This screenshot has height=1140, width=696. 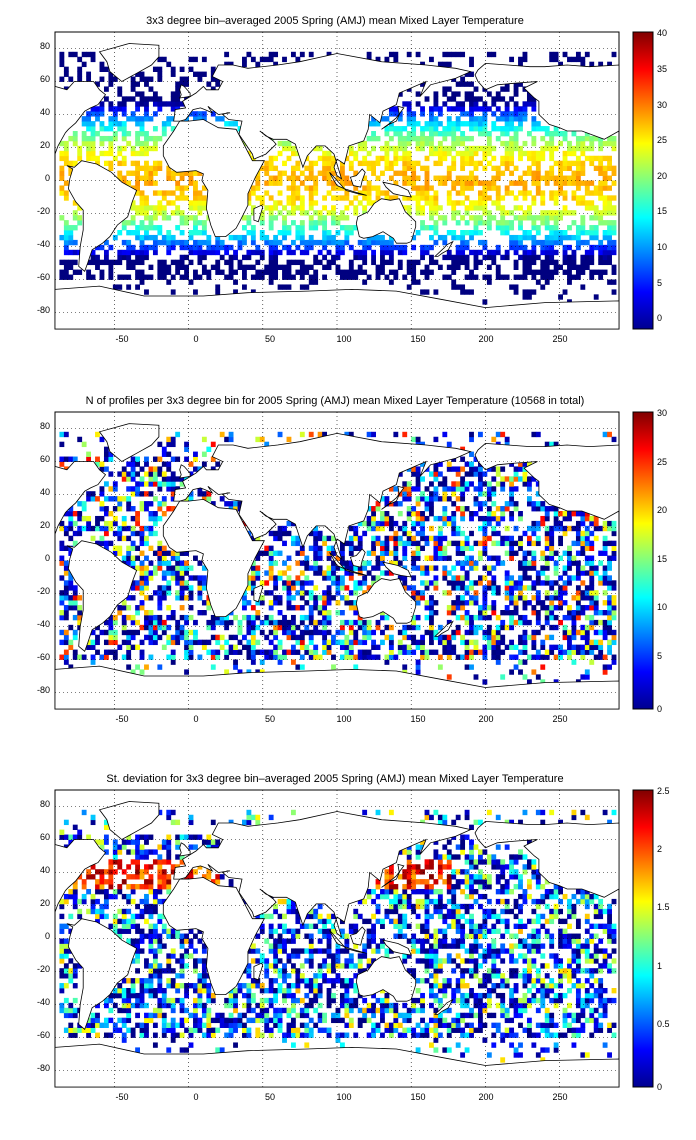 What do you see at coordinates (662, 561) in the screenshot?
I see `colorbar-ticks: 30 25 20 15 10 5 0` at bounding box center [662, 561].